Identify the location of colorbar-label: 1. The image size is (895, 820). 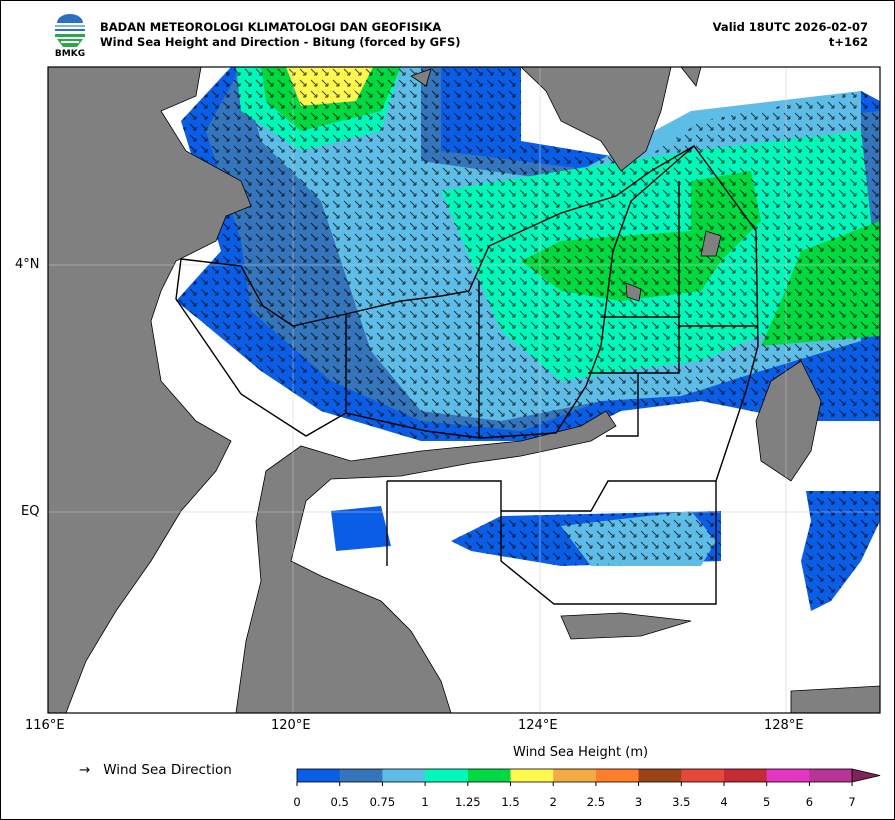
(425, 802).